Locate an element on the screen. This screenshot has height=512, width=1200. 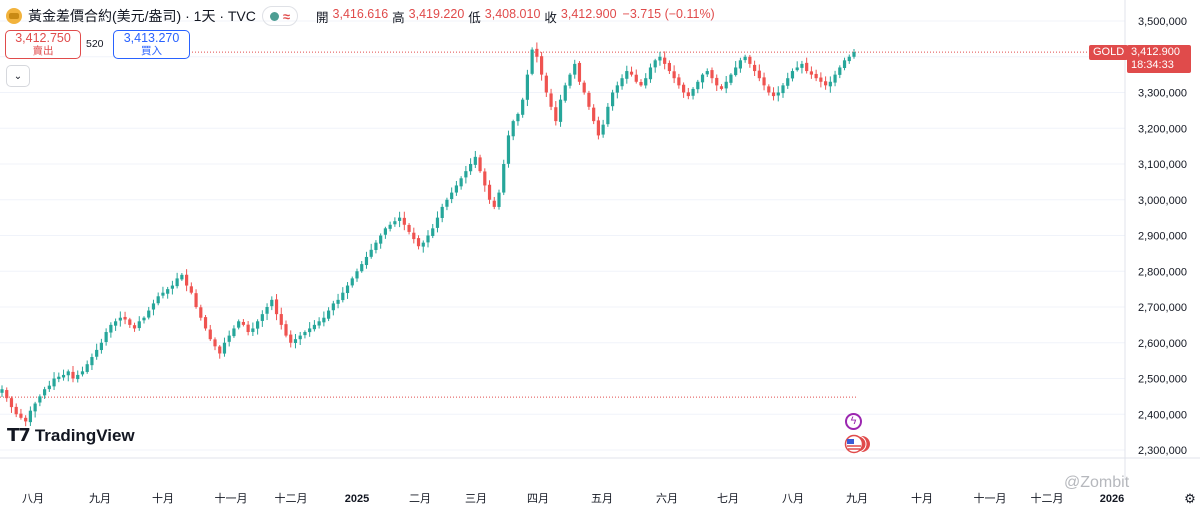
event-flash-icon: ϟ is located at coordinates (853, 421).